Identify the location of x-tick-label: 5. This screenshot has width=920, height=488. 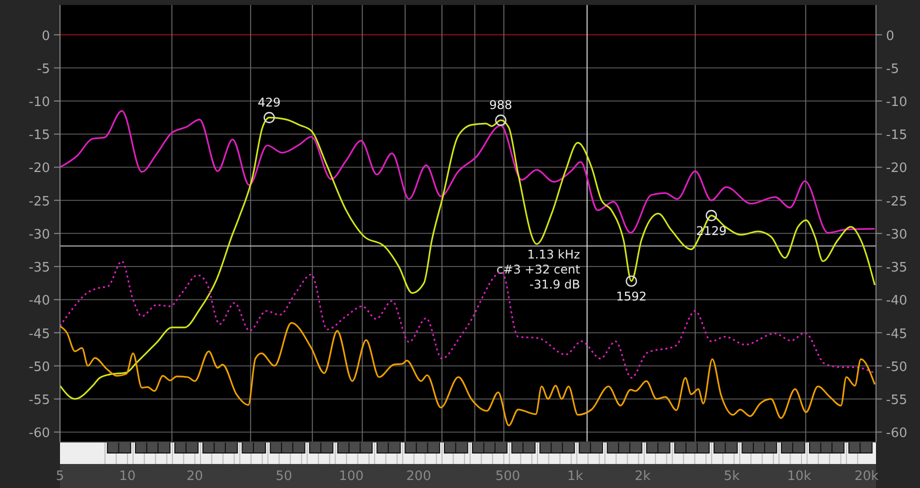
(60, 476).